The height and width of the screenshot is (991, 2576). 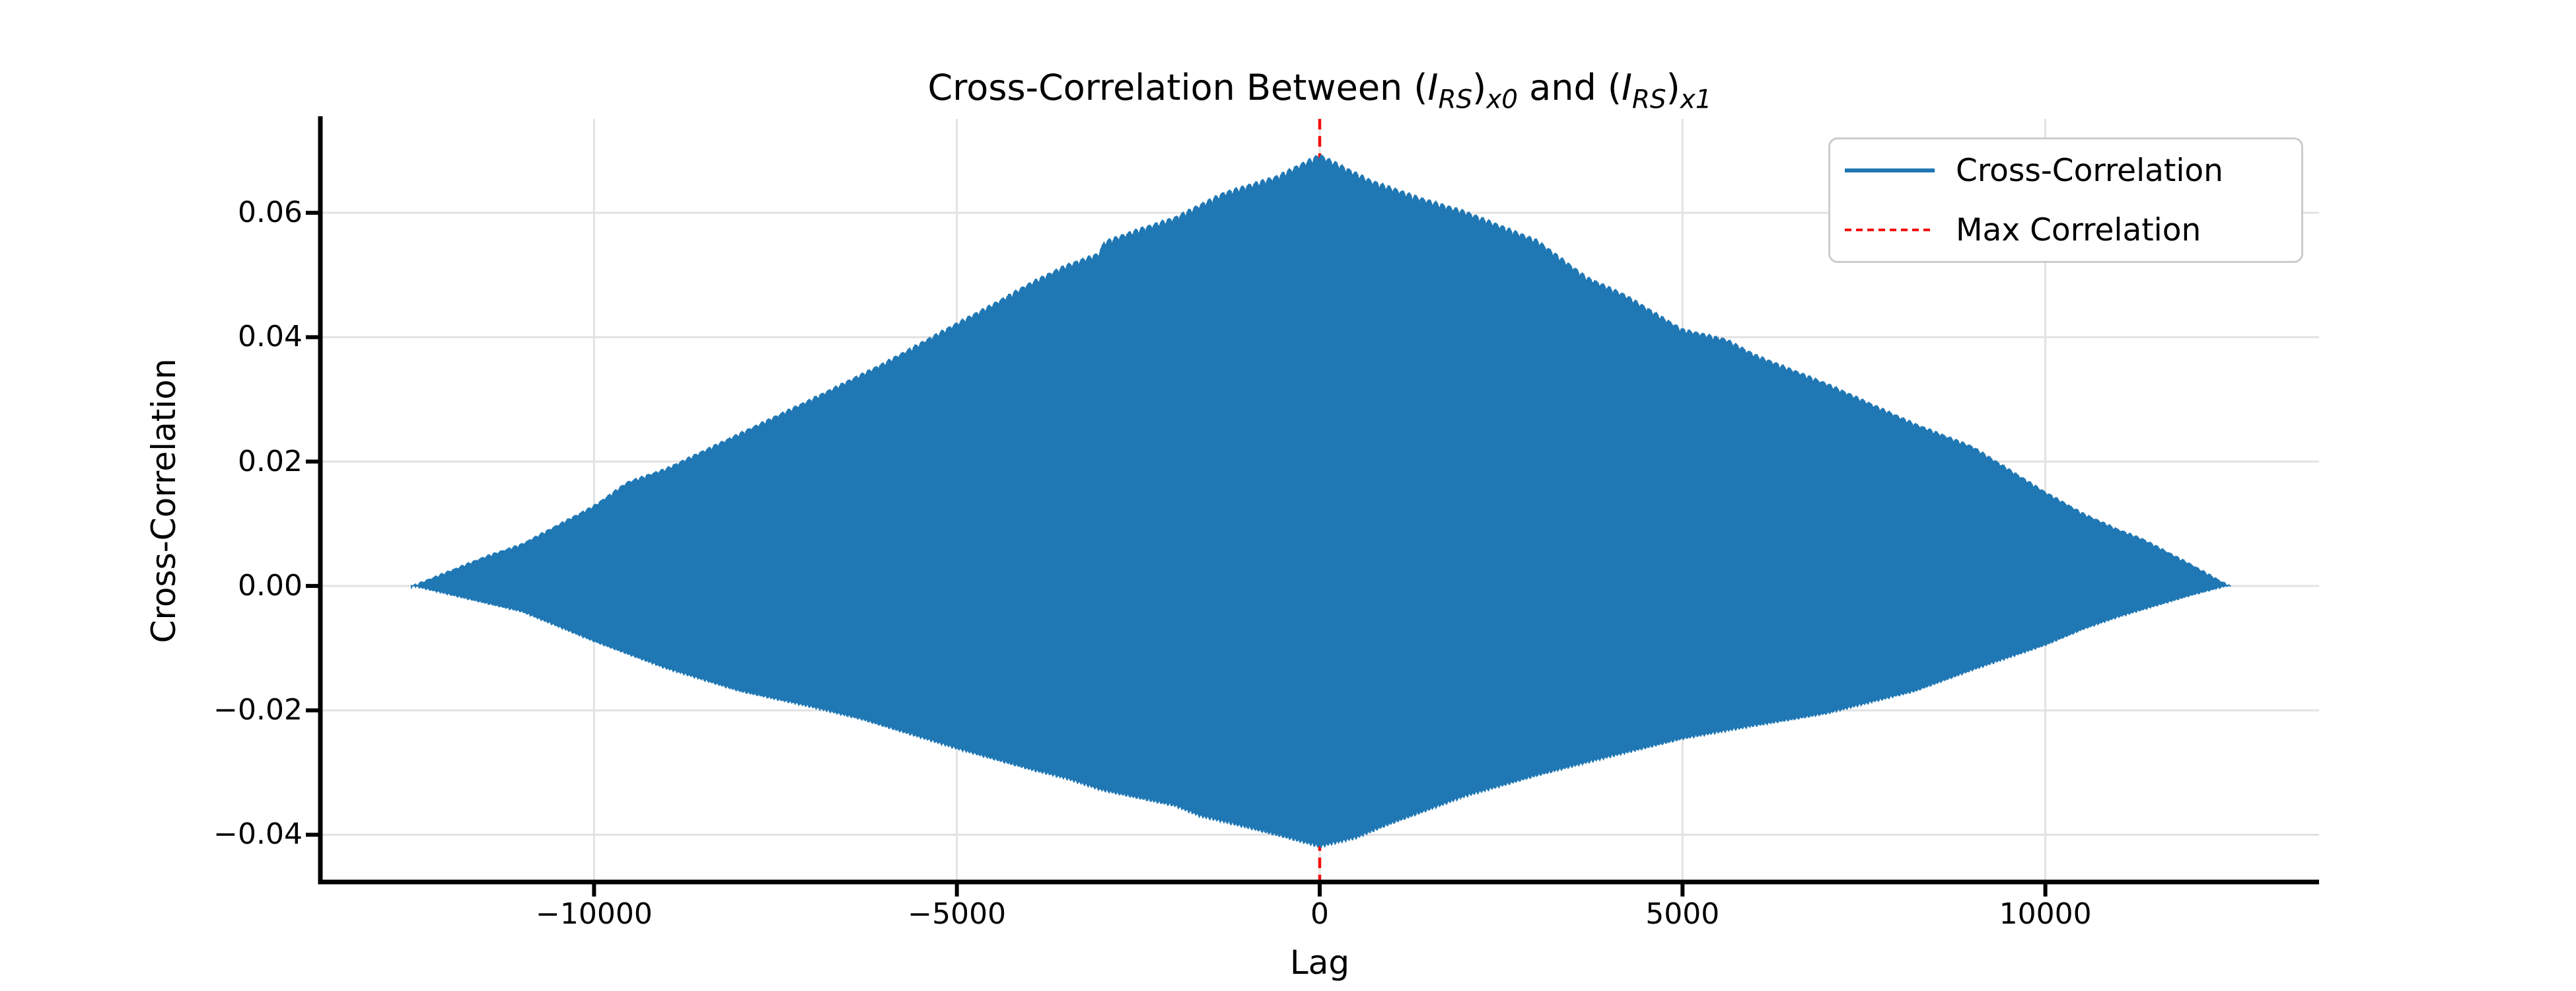 I want to click on x-tick-label: −10000, so click(x=594, y=914).